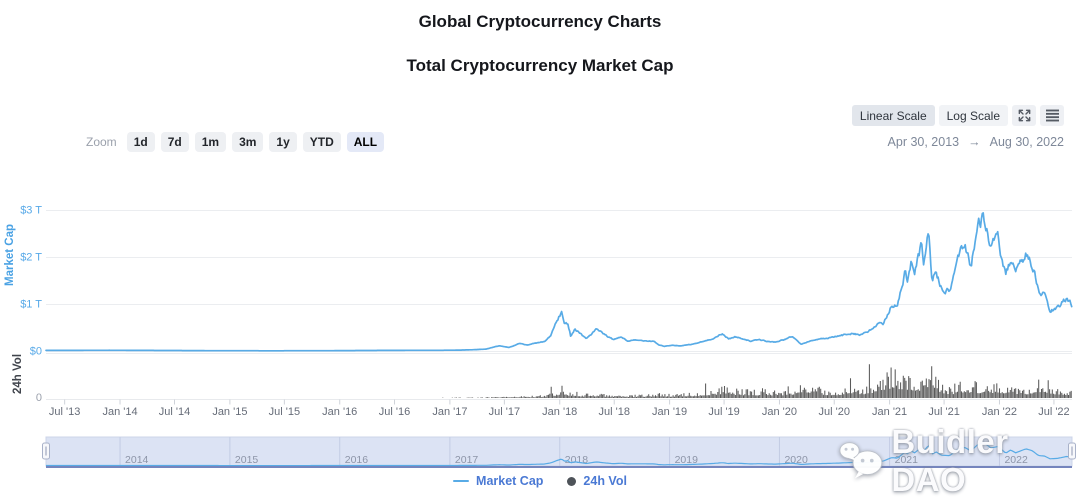 The width and height of the screenshot is (1080, 497). I want to click on market-cap-axis-title: Market Cap, so click(10, 255).